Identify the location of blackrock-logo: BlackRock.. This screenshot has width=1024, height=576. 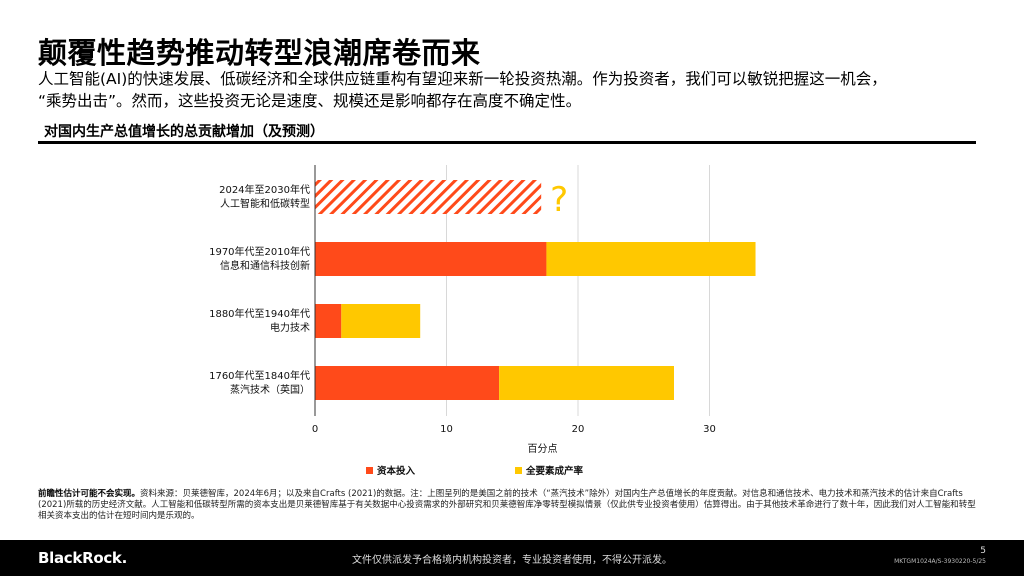
(82, 558).